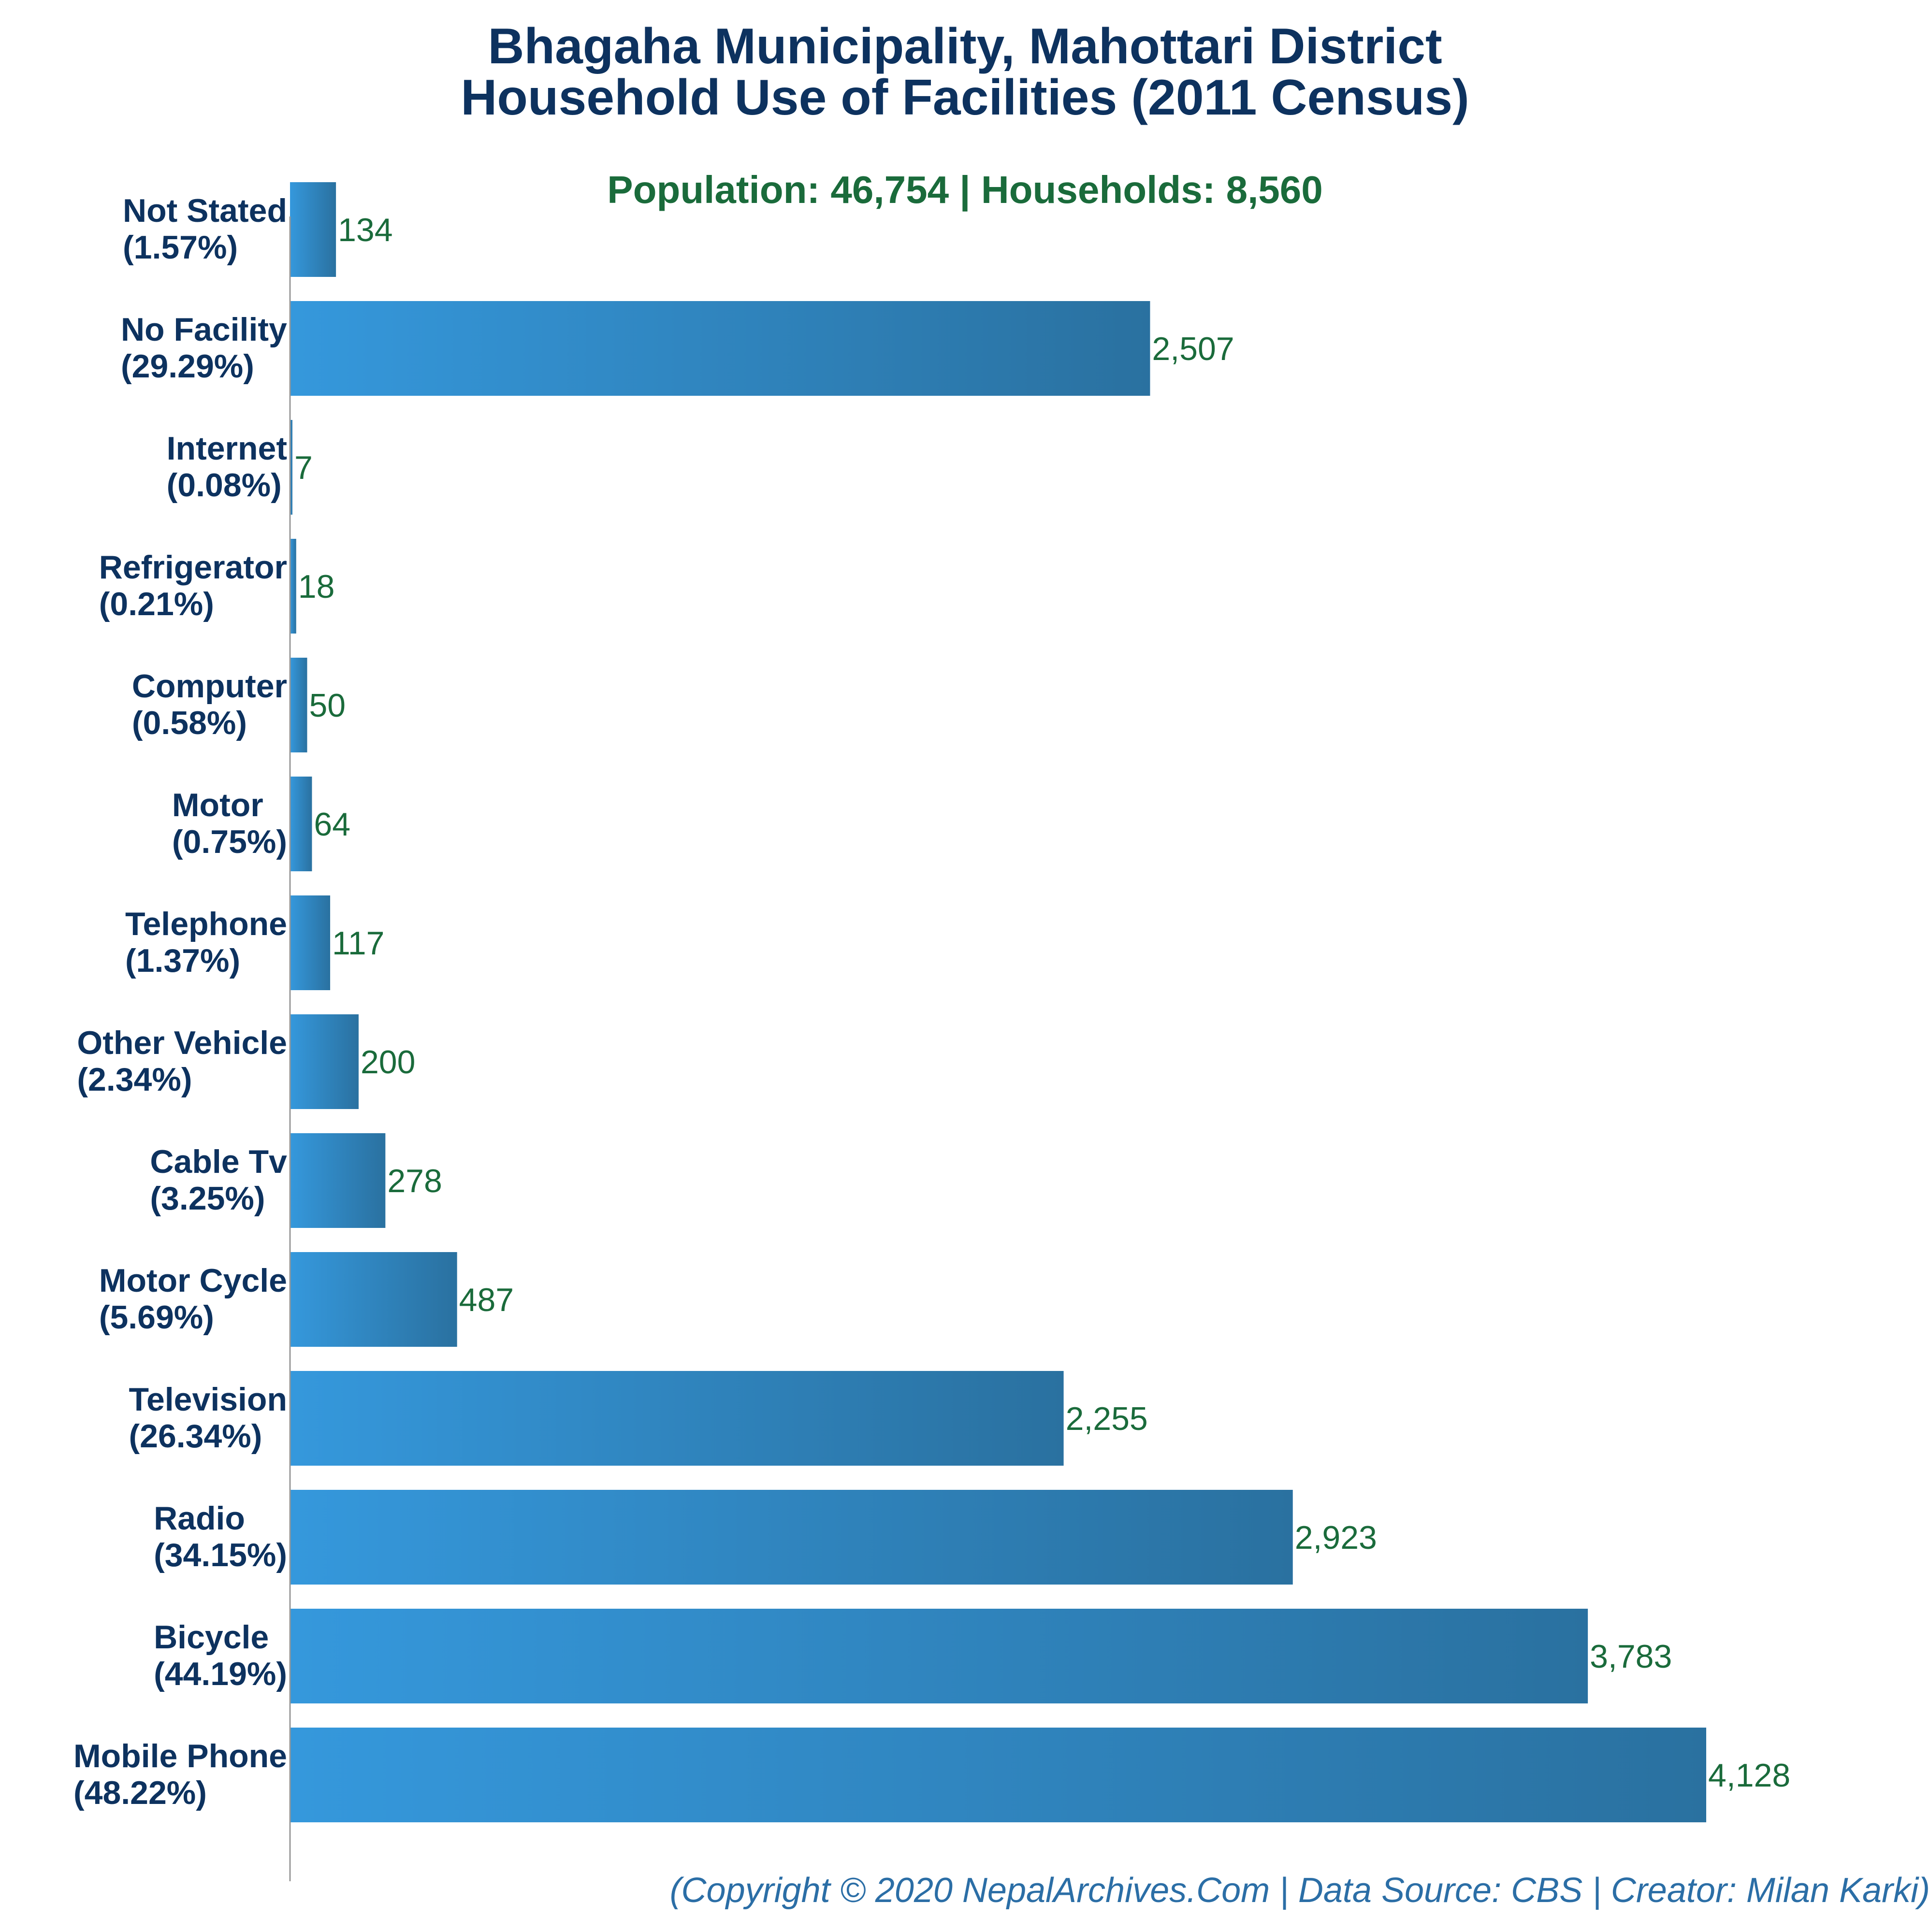 This screenshot has width=1930, height=1932. Describe the element at coordinates (220, 1674) in the screenshot. I see `percent-label-bicycle: (44.19%)` at that location.